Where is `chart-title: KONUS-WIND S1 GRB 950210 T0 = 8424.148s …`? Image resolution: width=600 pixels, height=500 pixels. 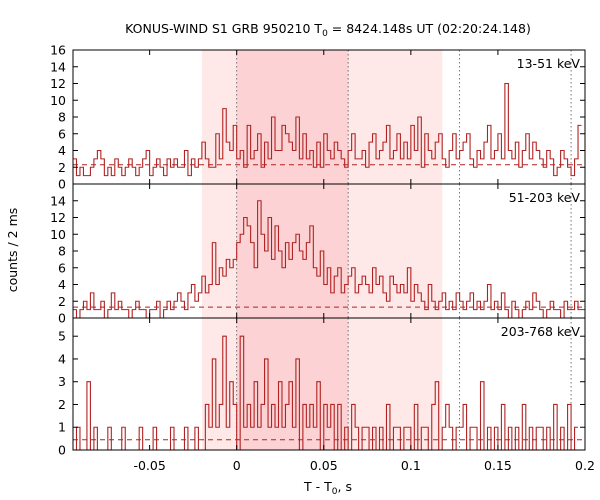 chart-title: KONUS-WIND S1 GRB 950210 T0 = 8424.148s … is located at coordinates (328, 30).